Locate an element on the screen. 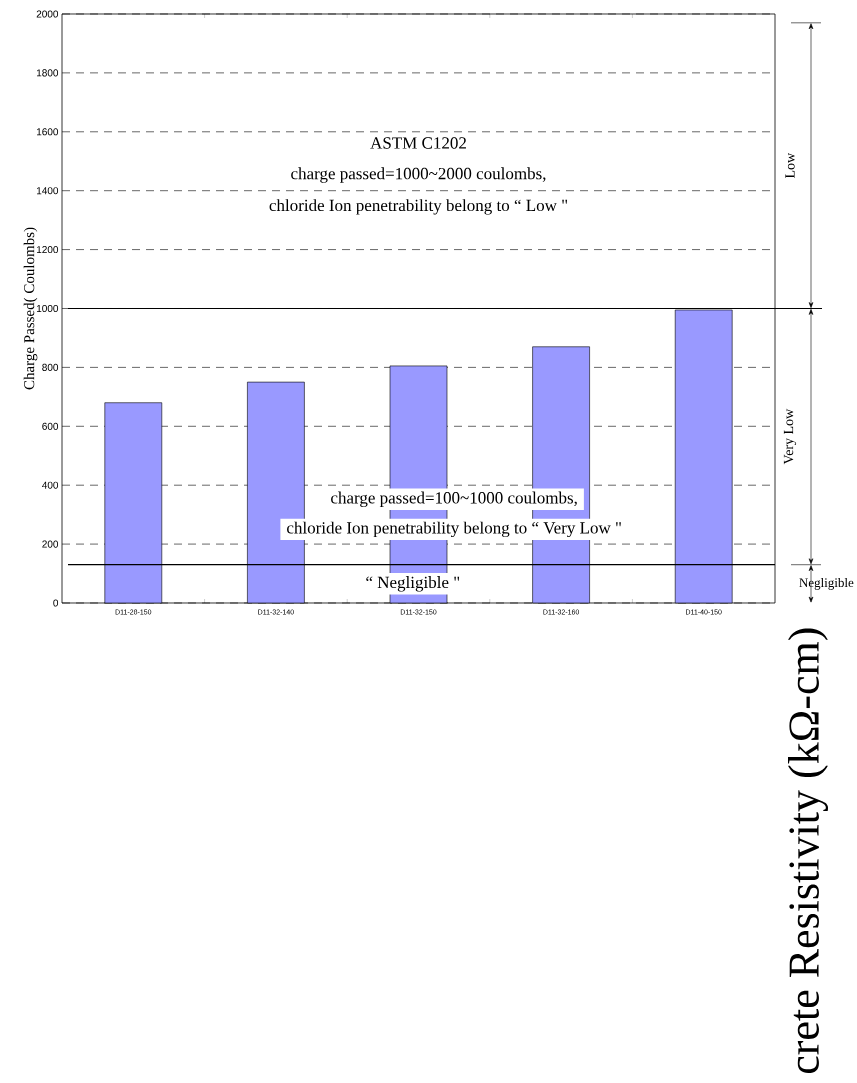  y-tick-label: 400 is located at coordinates (50, 485).